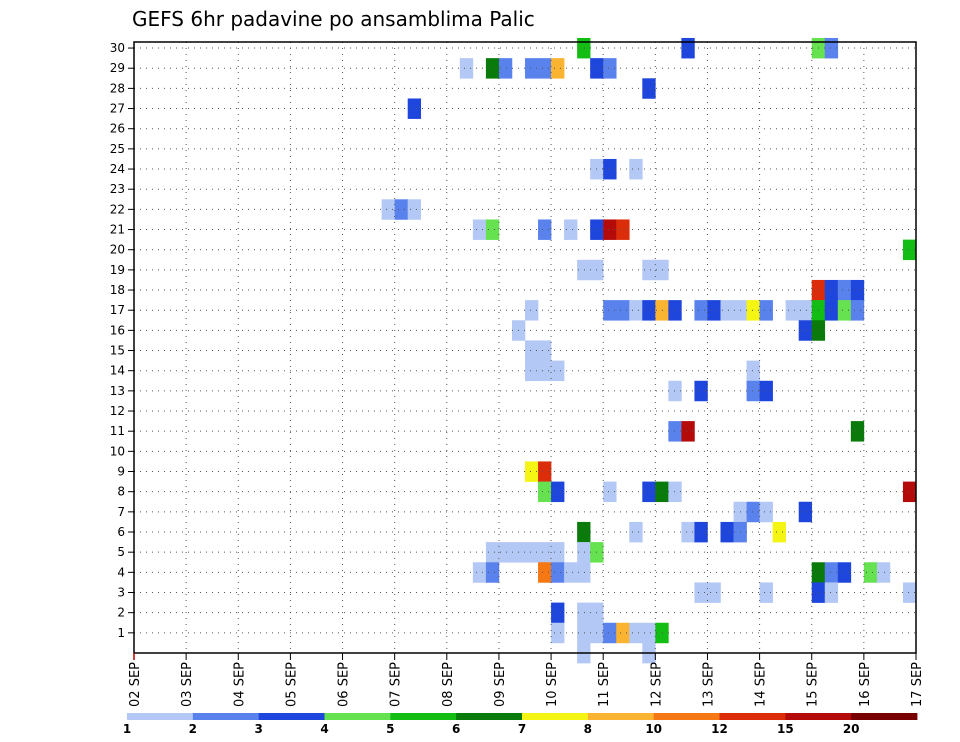 The height and width of the screenshot is (742, 960). What do you see at coordinates (522, 729) in the screenshot?
I see `legend-break-label: 7` at bounding box center [522, 729].